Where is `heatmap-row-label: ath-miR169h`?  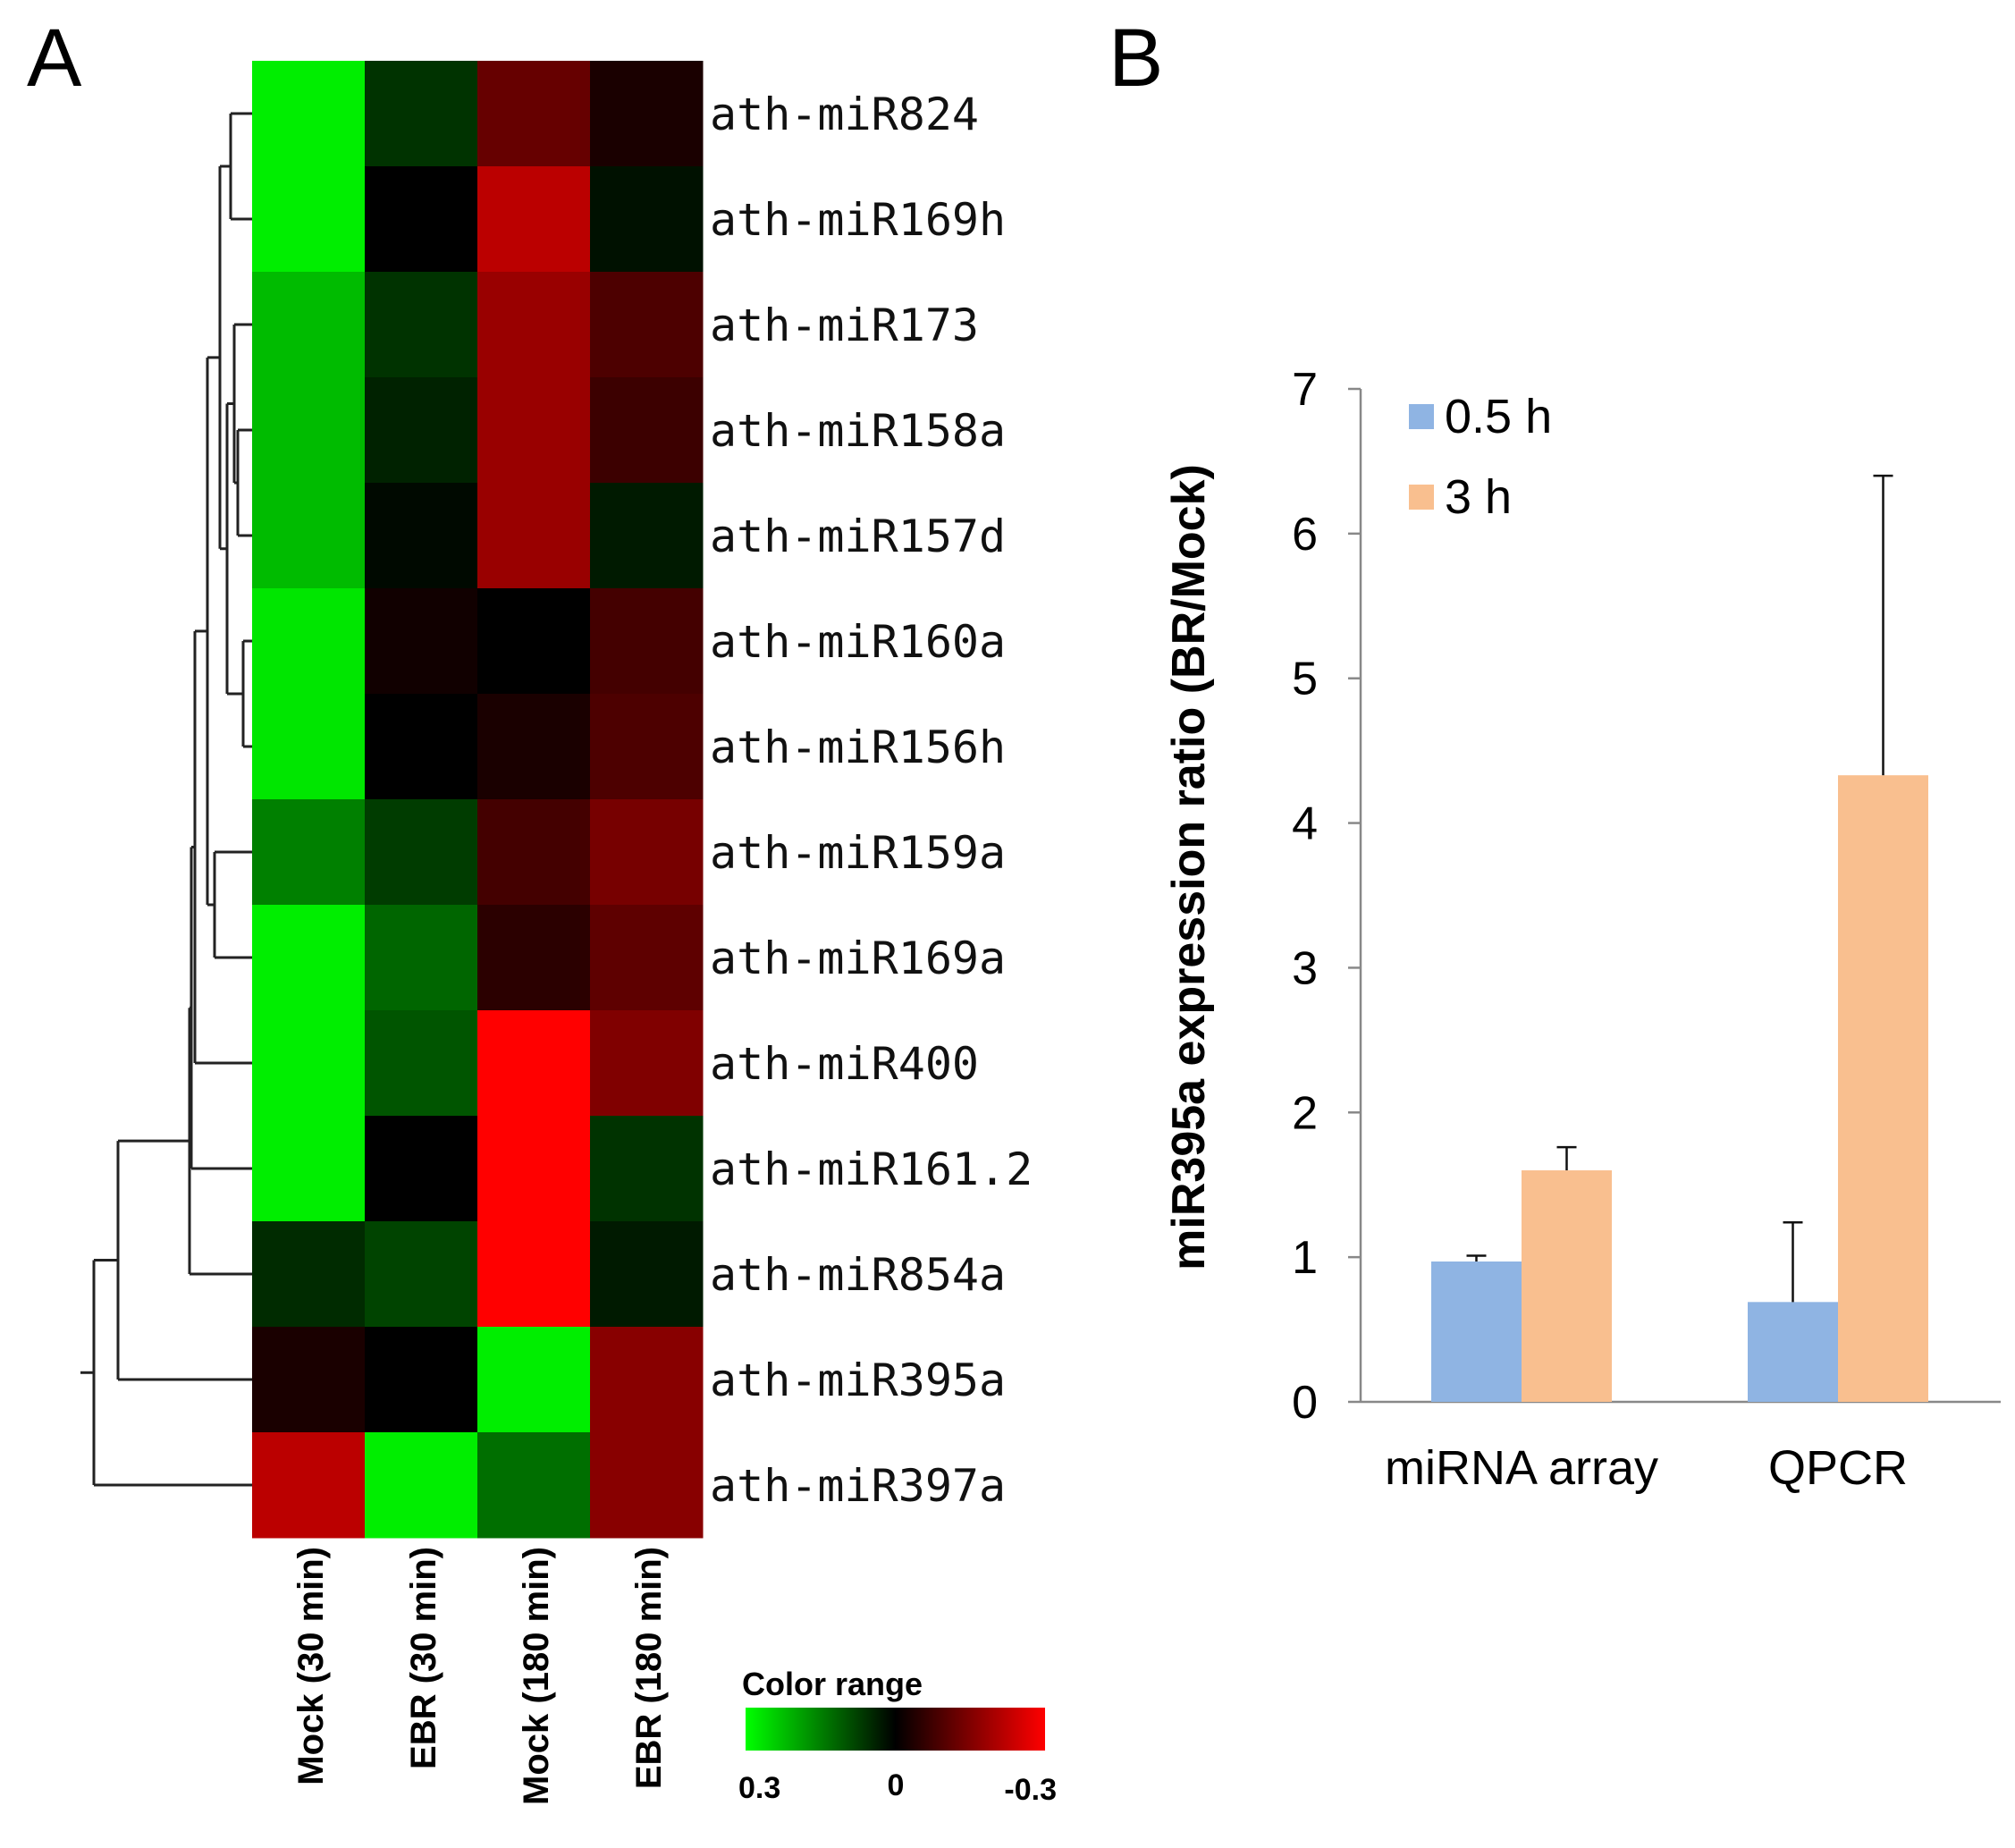 heatmap-row-label: ath-miR169h is located at coordinates (858, 220).